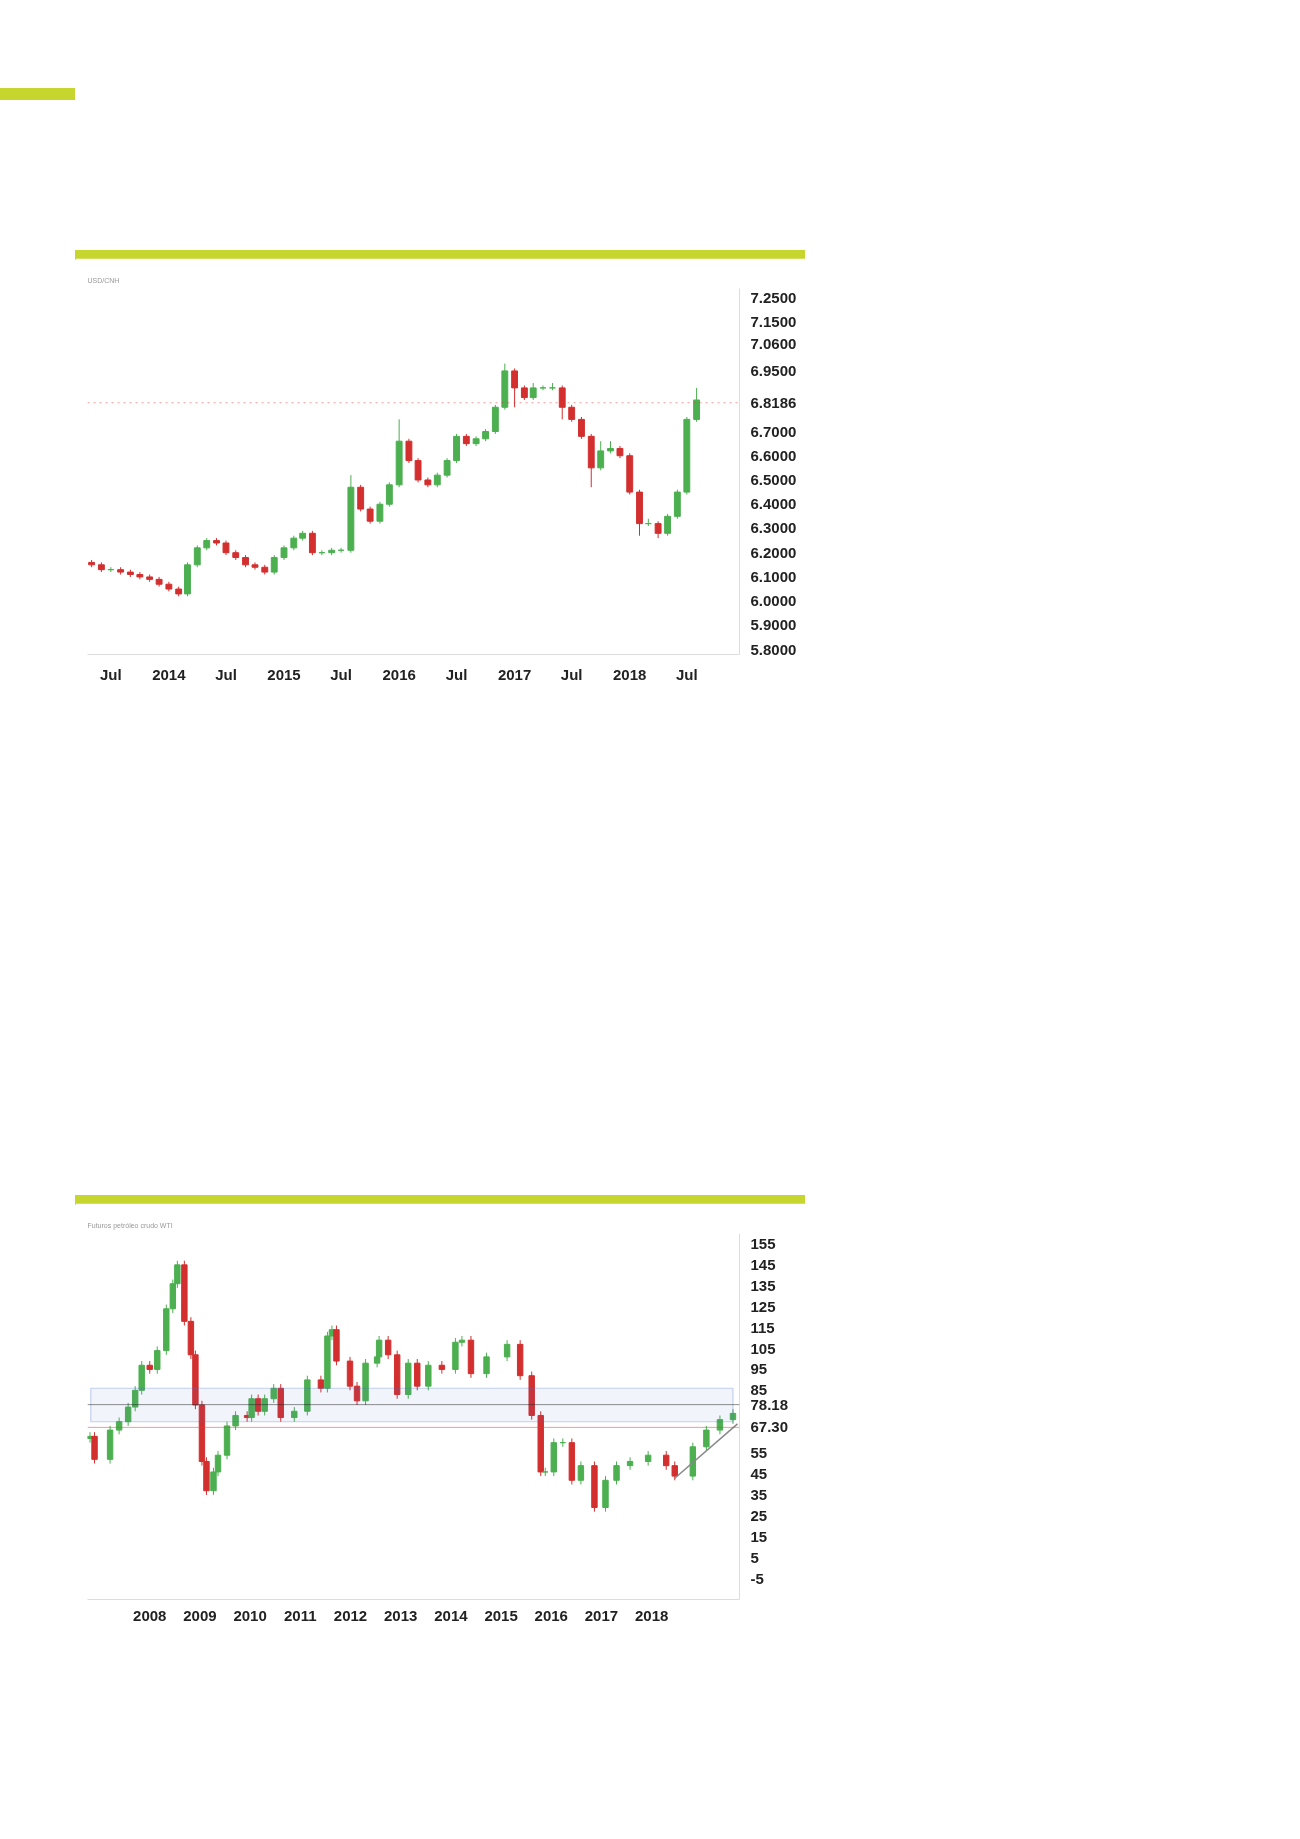 The image size is (1300, 1839). What do you see at coordinates (350, 1615) in the screenshot?
I see `x-tick-label: 2012` at bounding box center [350, 1615].